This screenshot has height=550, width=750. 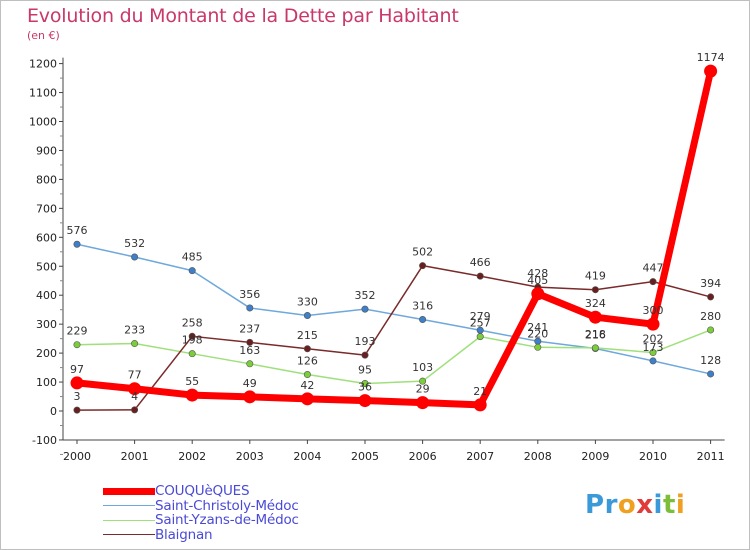 I want to click on data-label: 163, so click(x=249, y=350).